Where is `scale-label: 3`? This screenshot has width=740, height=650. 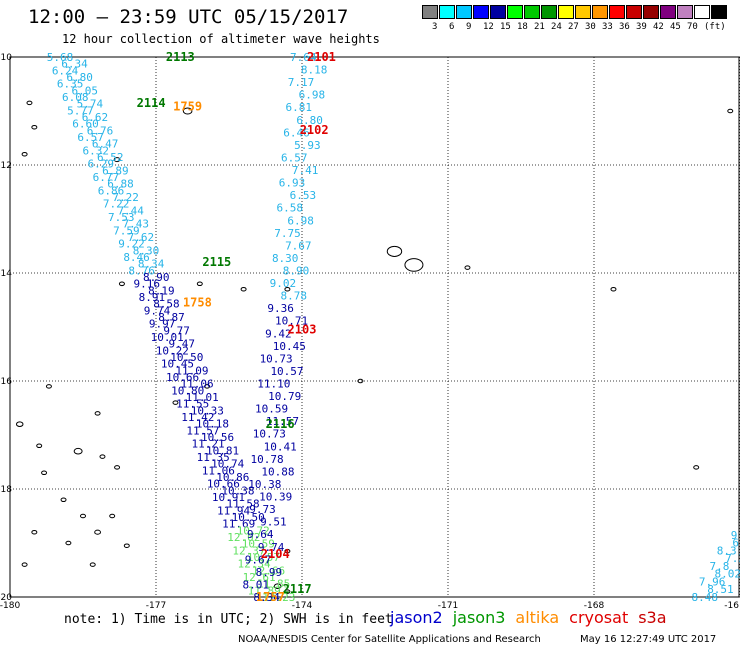 scale-label: 3 is located at coordinates (435, 27).